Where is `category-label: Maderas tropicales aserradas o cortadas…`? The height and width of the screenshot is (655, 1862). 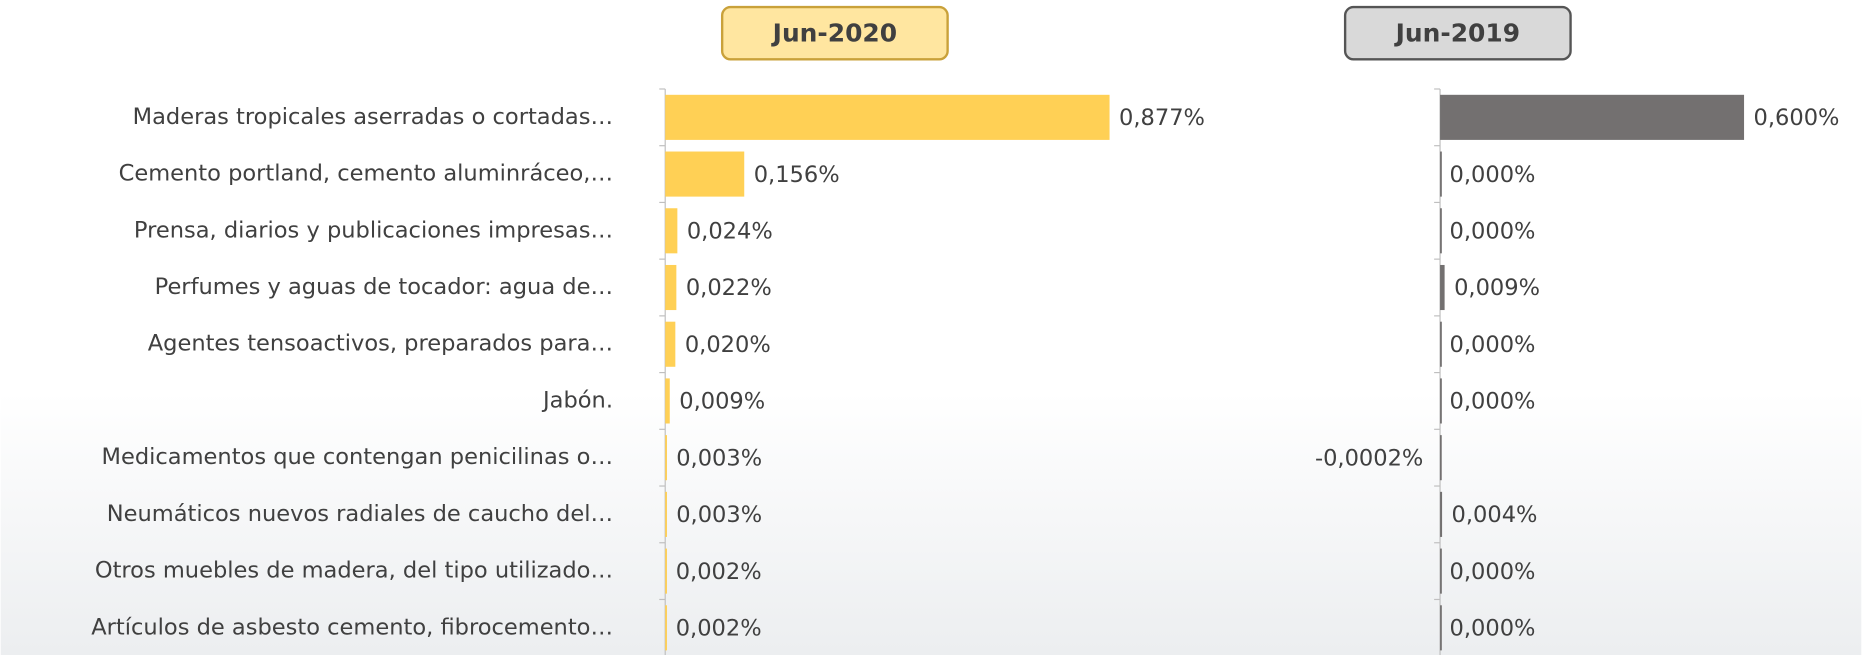 category-label: Maderas tropicales aserradas o cortadas… is located at coordinates (373, 117).